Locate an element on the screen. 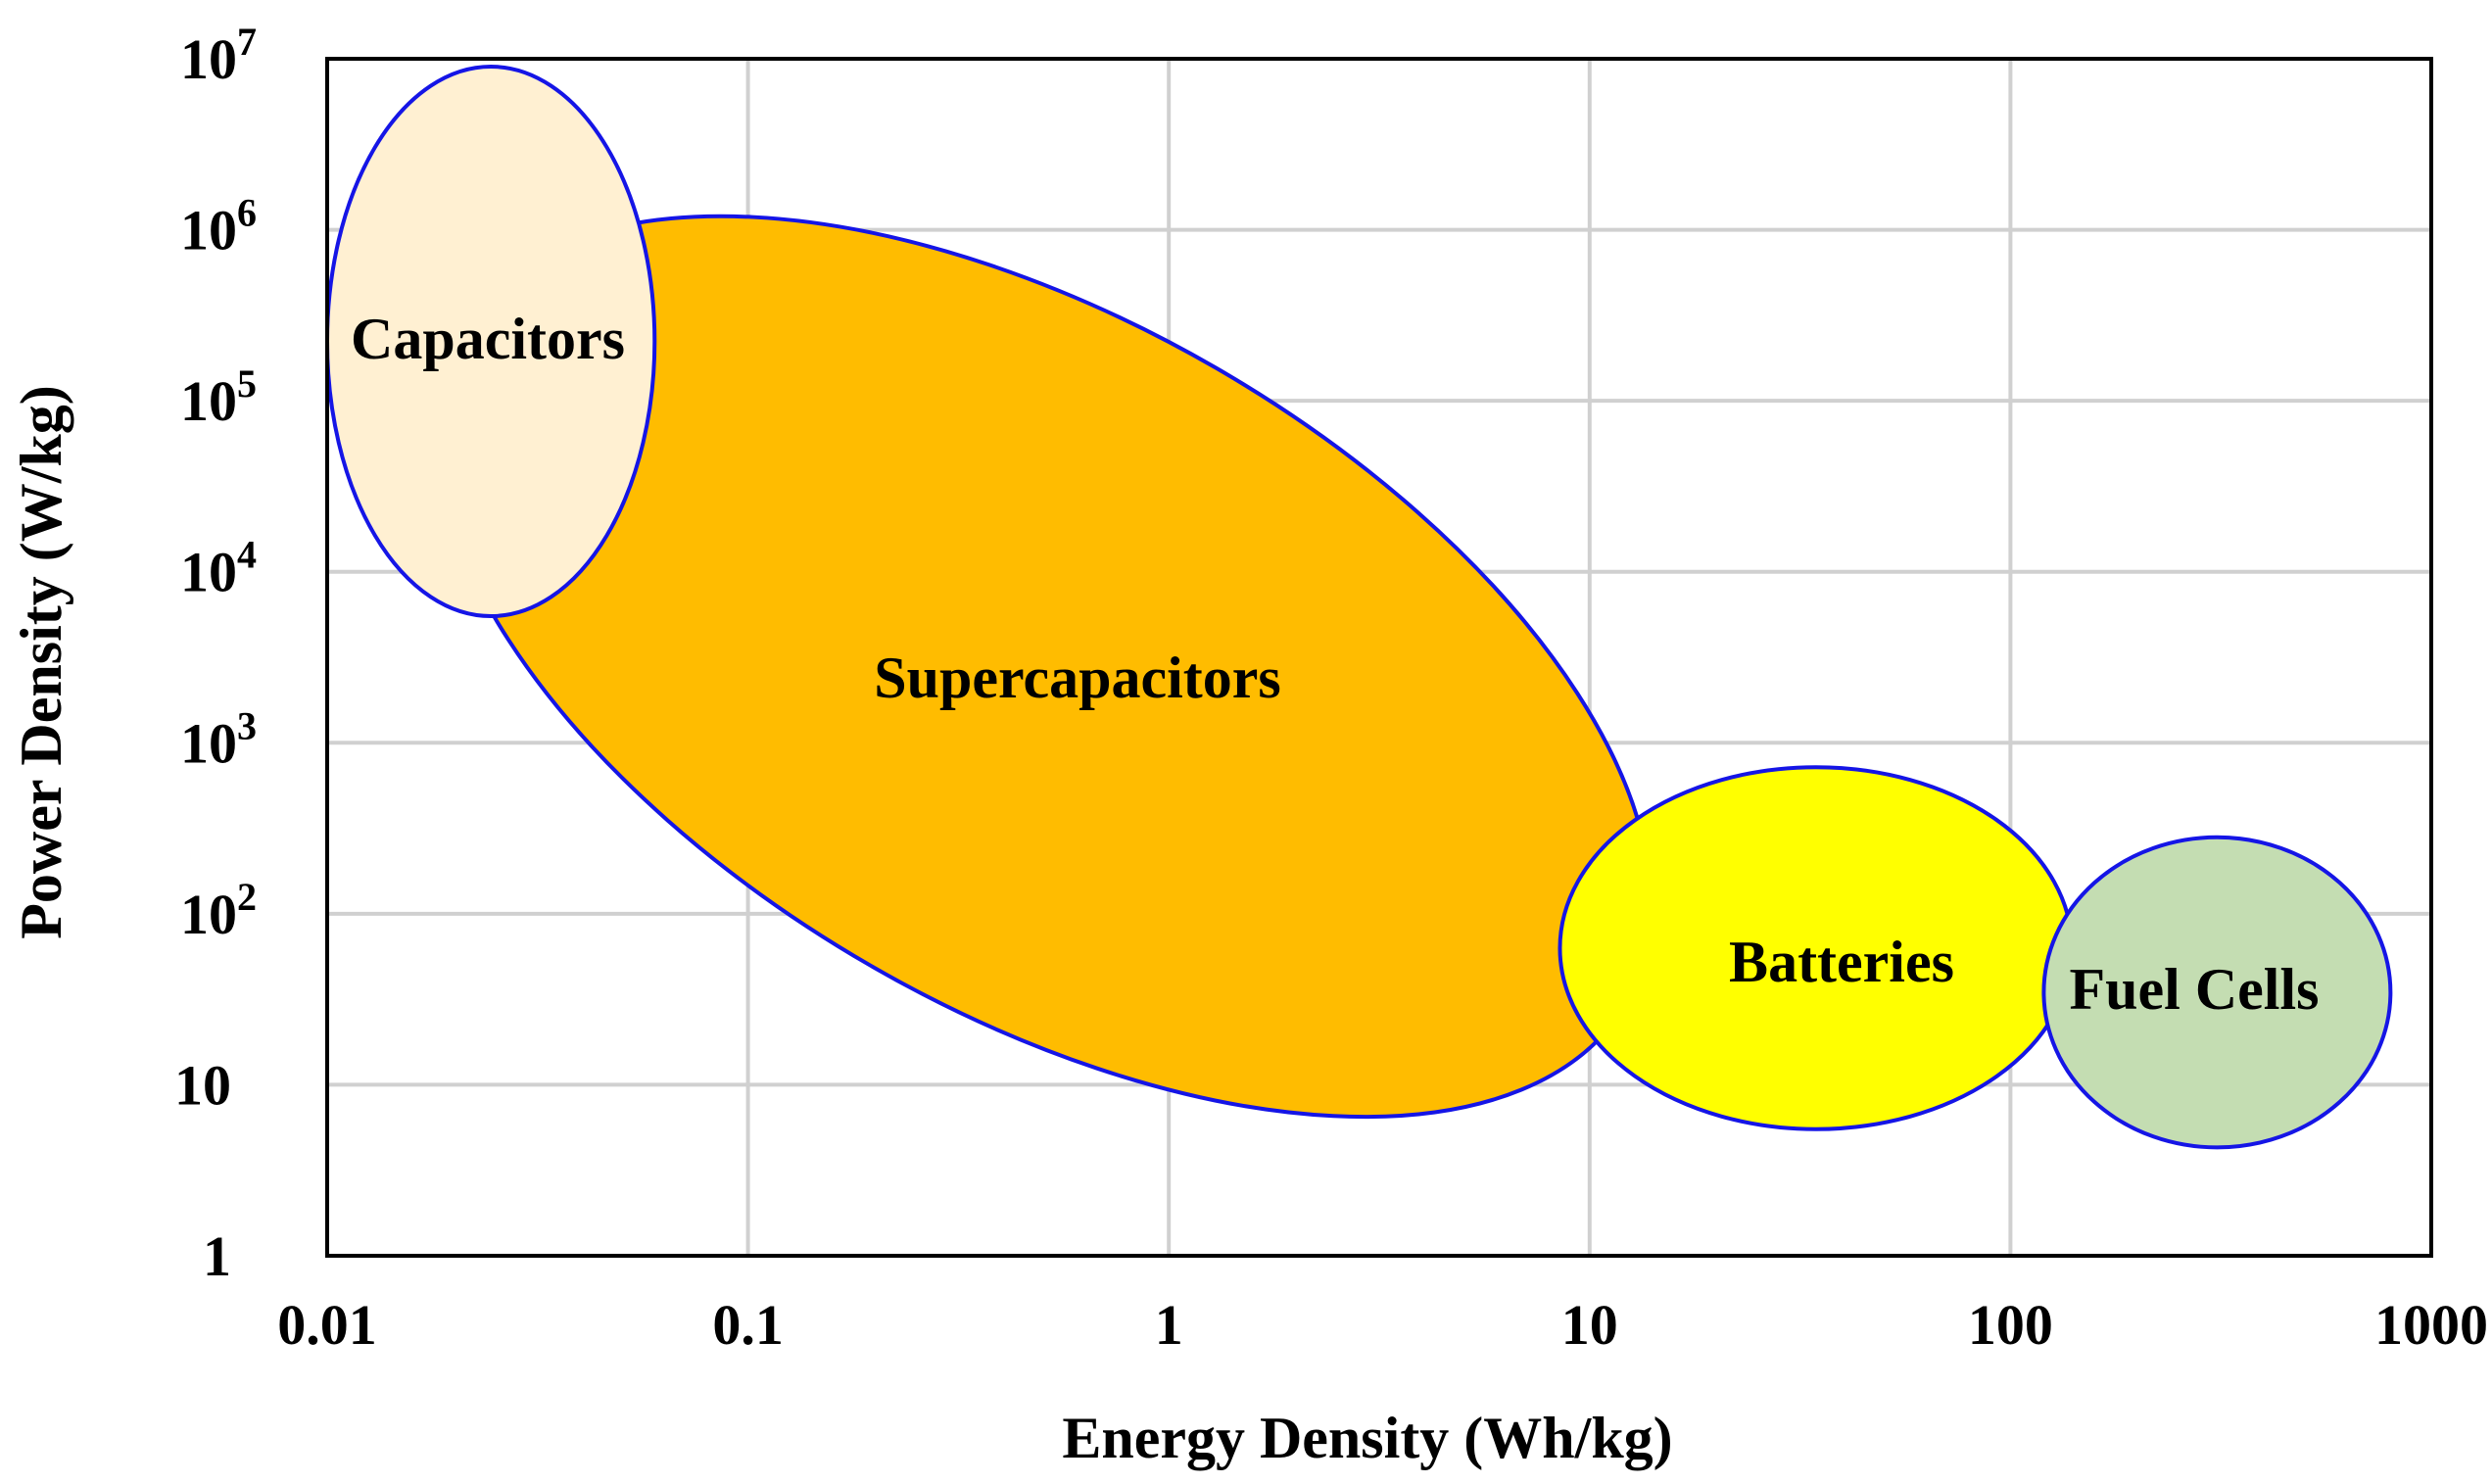 The width and height of the screenshot is (2492, 1484). x-tick-label: 0.1 is located at coordinates (748, 1325).